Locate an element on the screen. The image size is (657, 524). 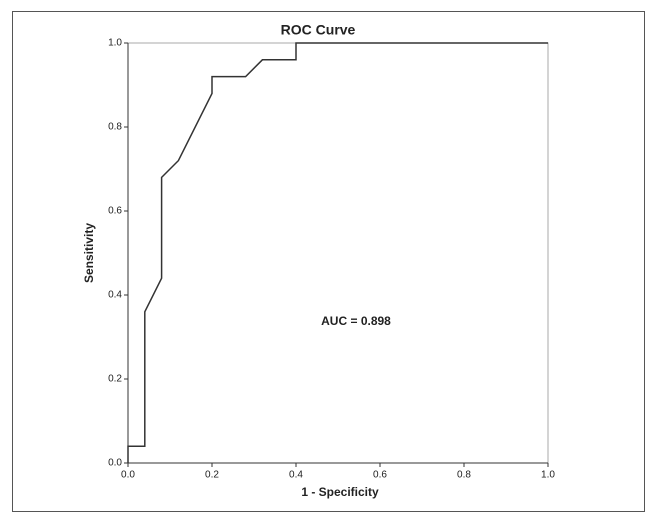
x-tick-label: 1.0 is located at coordinates (548, 475).